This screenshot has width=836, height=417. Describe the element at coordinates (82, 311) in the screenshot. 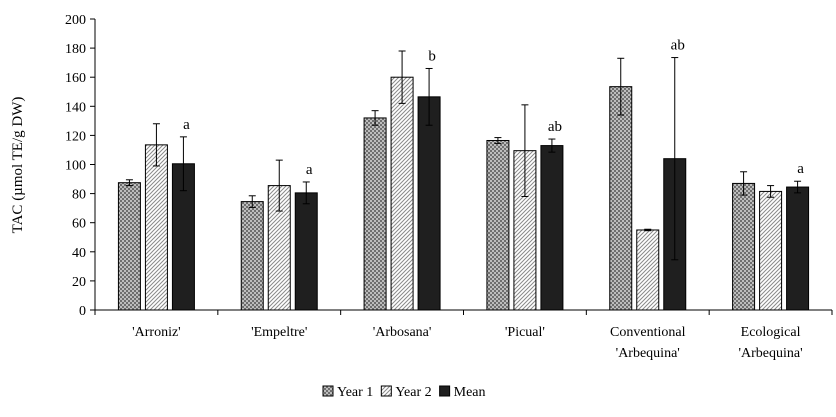

I see `y-tick-label: 0` at that location.